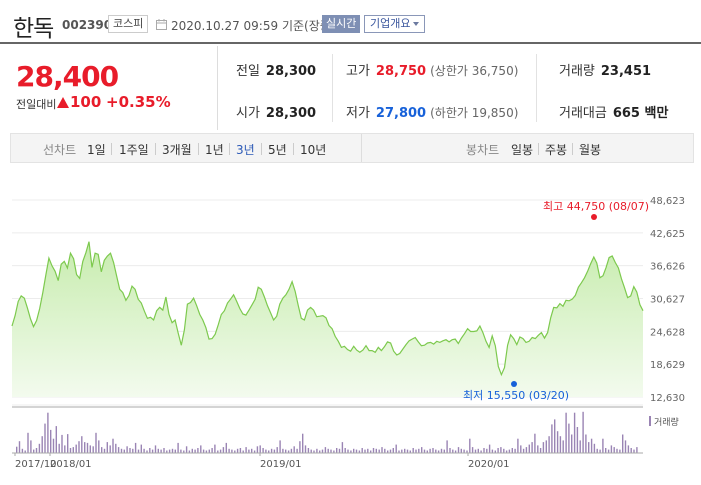 The width and height of the screenshot is (701, 485). What do you see at coordinates (96, 150) in the screenshot?
I see `period-1d: 1일` at bounding box center [96, 150].